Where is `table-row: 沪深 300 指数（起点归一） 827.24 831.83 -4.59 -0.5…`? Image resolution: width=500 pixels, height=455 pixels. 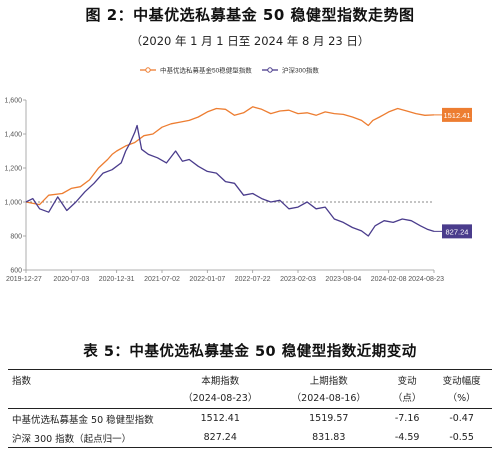 table-row: 沪深 300 指数（起点归一） 827.24 831.83 -4.59 -0.5… is located at coordinates (250, 438).